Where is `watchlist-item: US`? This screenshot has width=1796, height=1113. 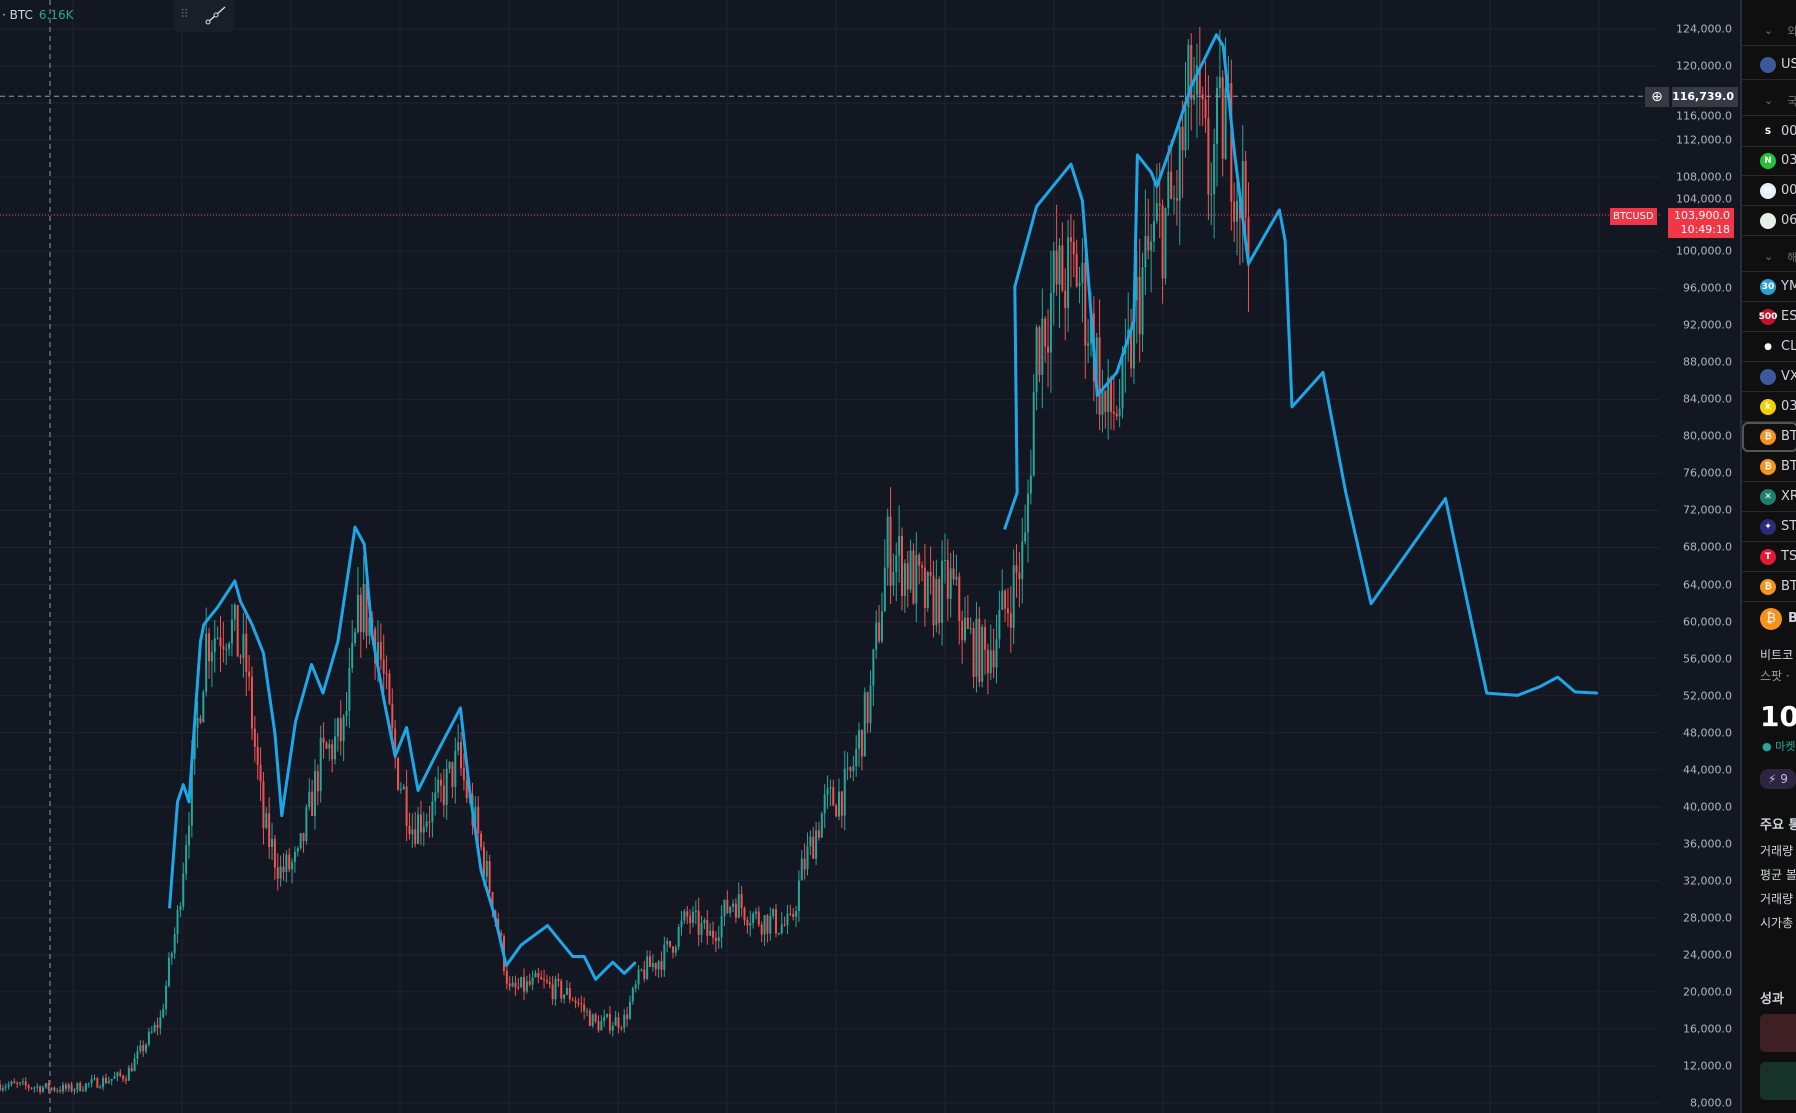 watchlist-item: US is located at coordinates (1769, 65).